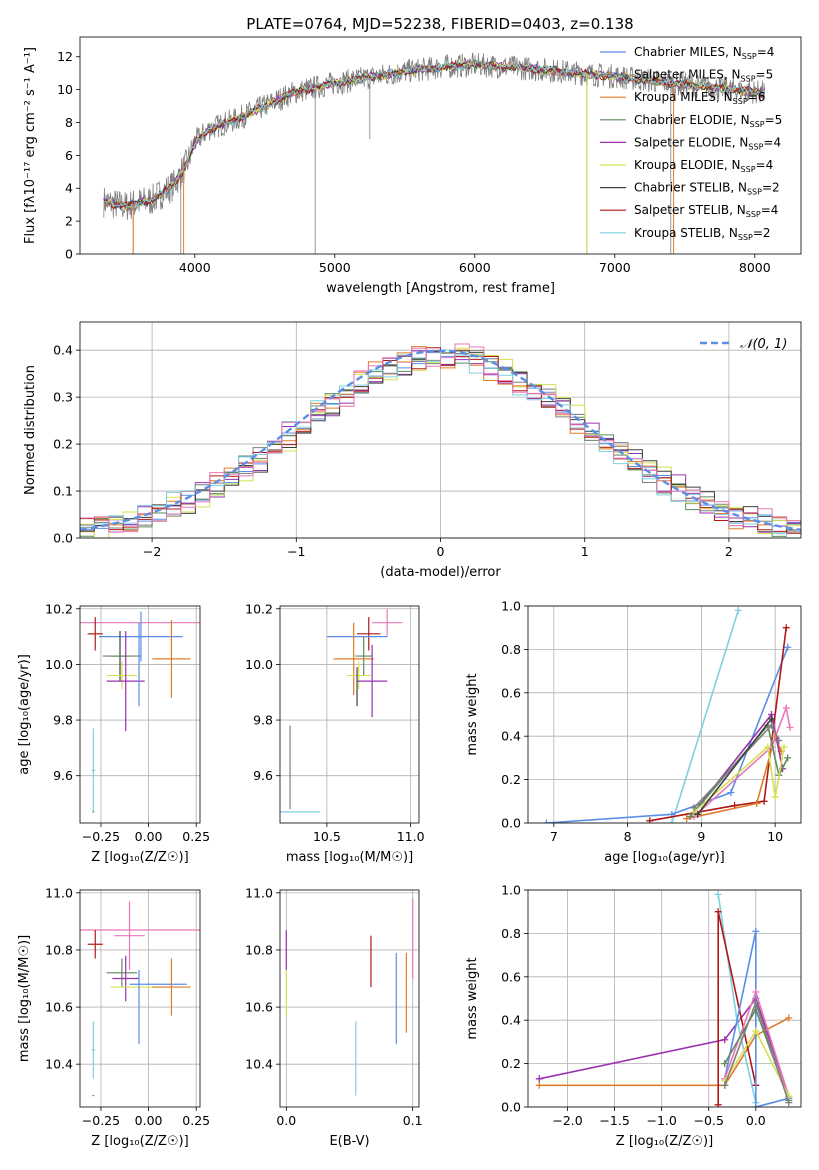 Image resolution: width=819 pixels, height=1170 pixels. I want to click on x-tick-label: 0.25, so click(196, 1120).